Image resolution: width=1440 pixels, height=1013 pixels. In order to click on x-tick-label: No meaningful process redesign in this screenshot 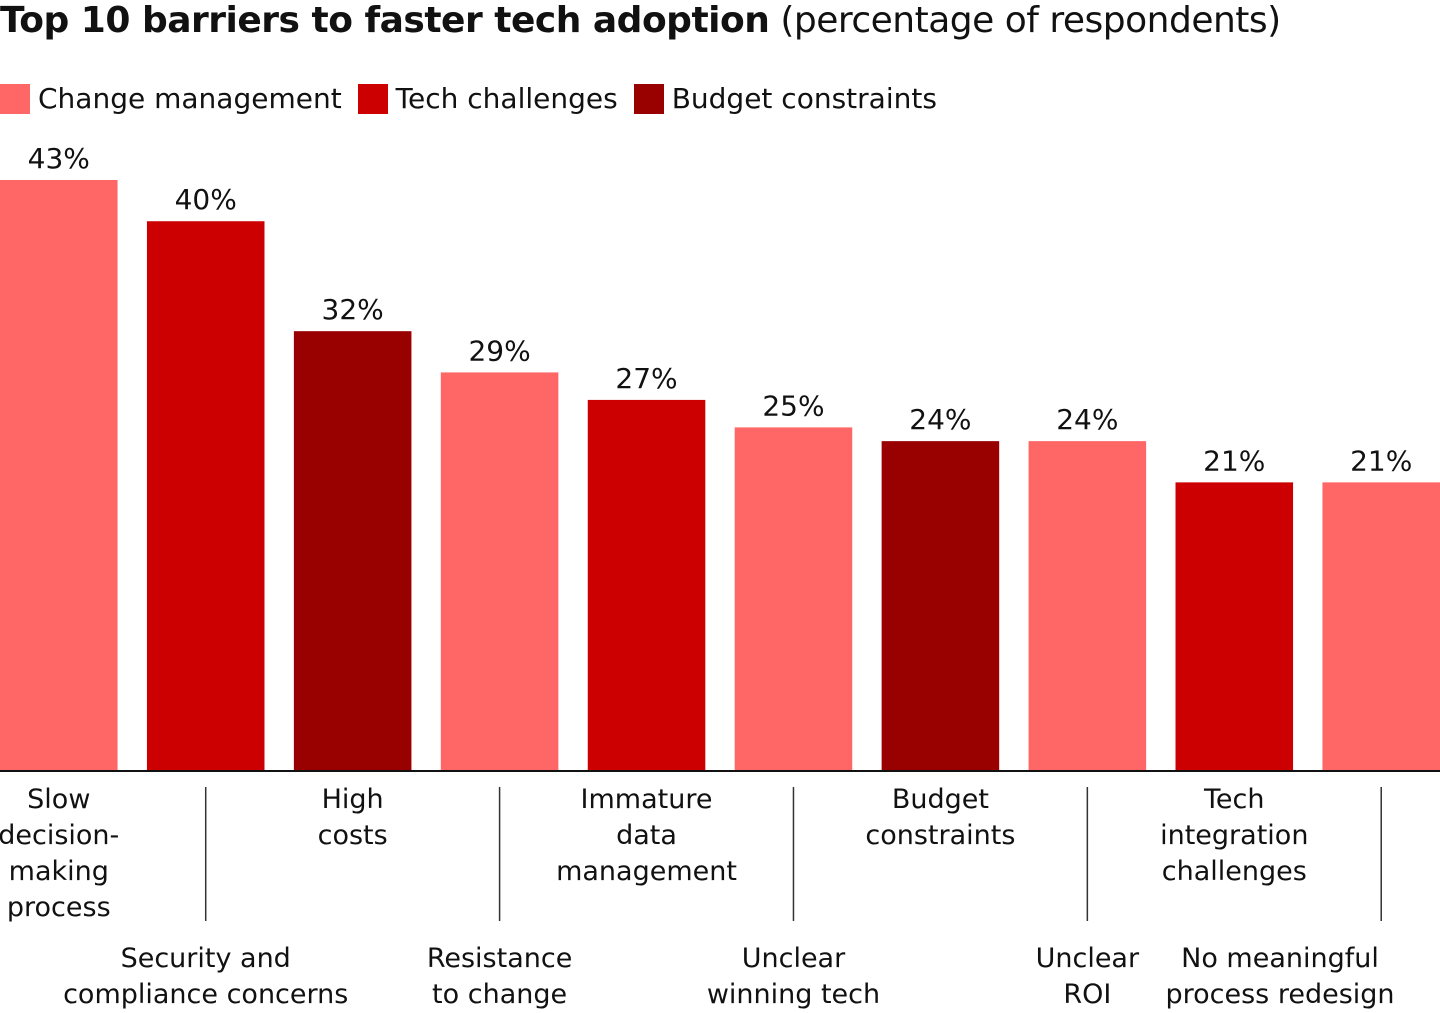, I will do `click(1280, 976)`.